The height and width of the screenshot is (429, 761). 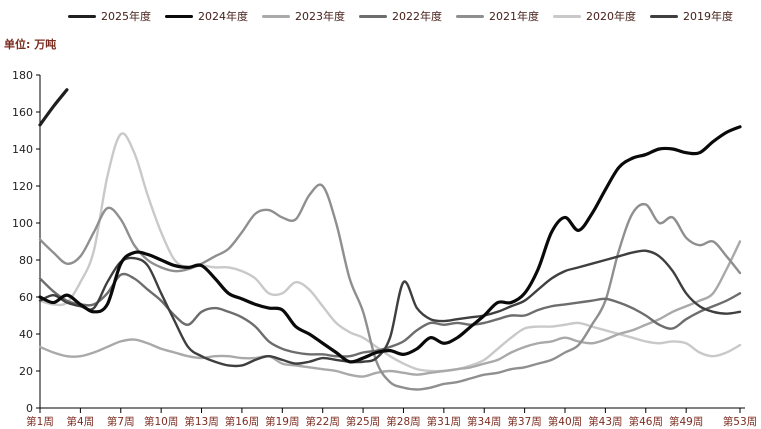 I want to click on x-tick-label: 第31周, so click(x=444, y=421).